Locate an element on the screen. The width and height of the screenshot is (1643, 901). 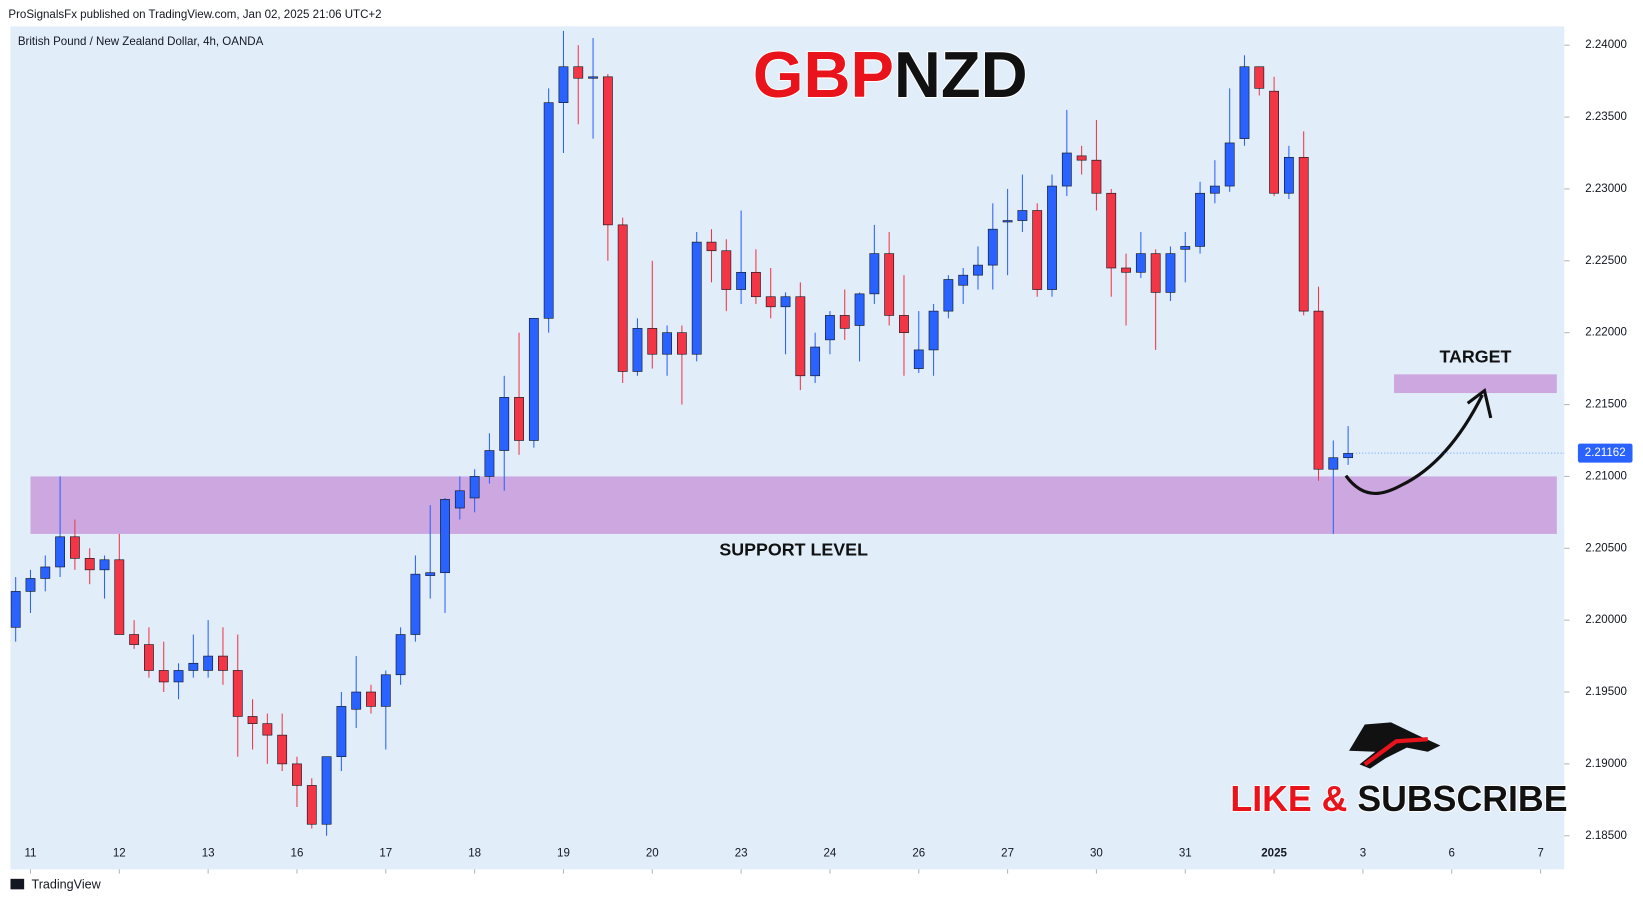
x-tick-label: 6 is located at coordinates (1452, 854).